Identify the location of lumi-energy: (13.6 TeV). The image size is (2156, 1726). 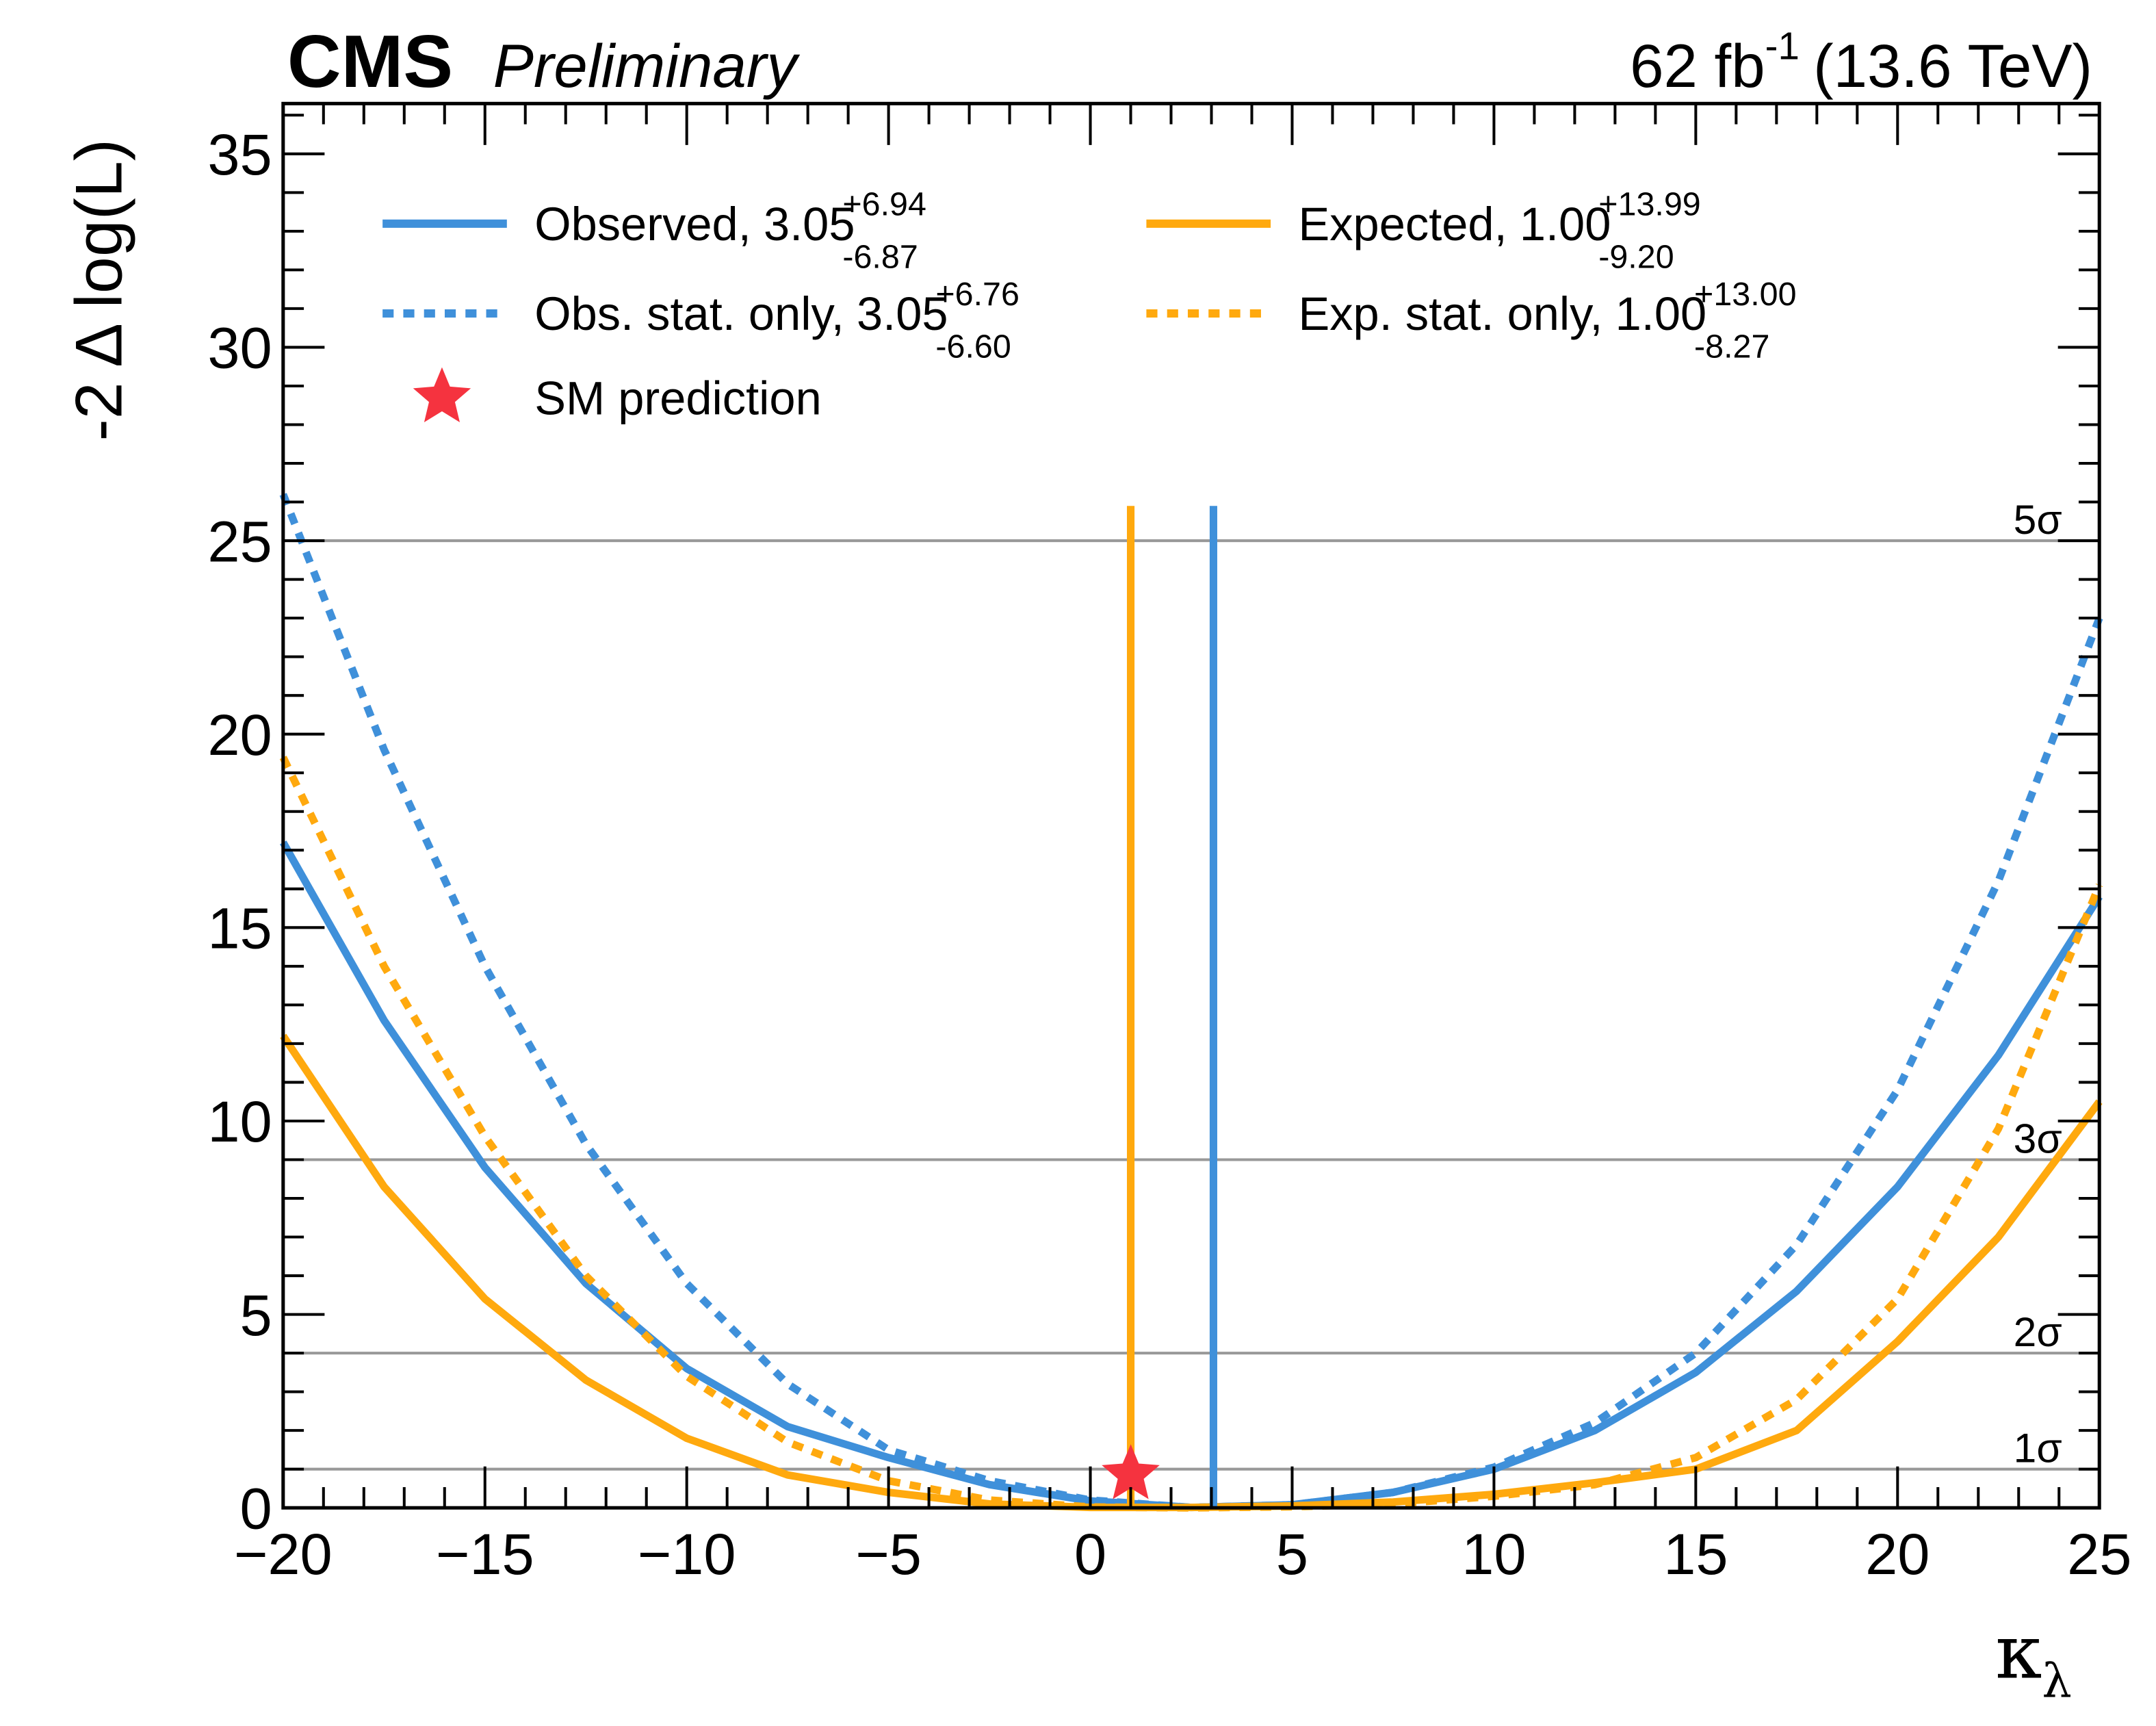
(1952, 66).